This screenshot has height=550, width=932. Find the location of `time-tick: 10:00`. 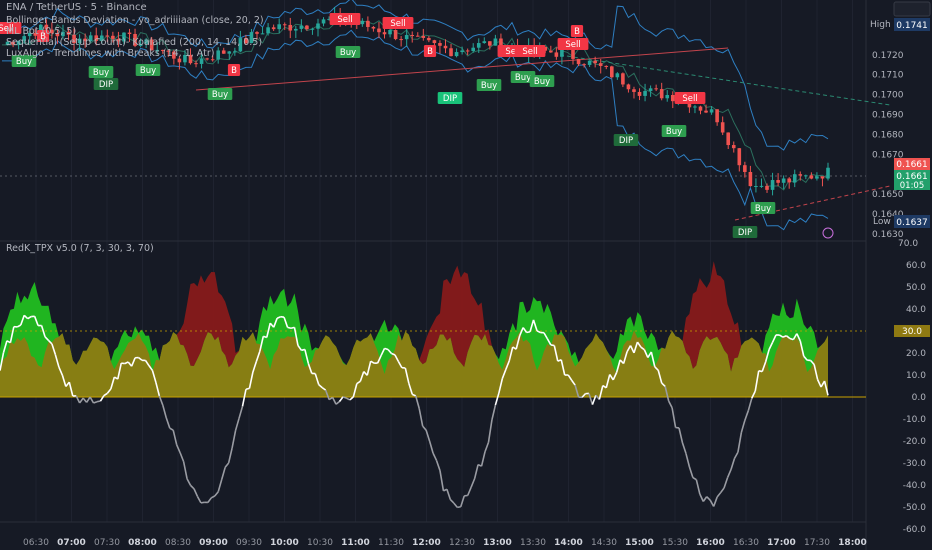

time-tick: 10:00 is located at coordinates (284, 543).